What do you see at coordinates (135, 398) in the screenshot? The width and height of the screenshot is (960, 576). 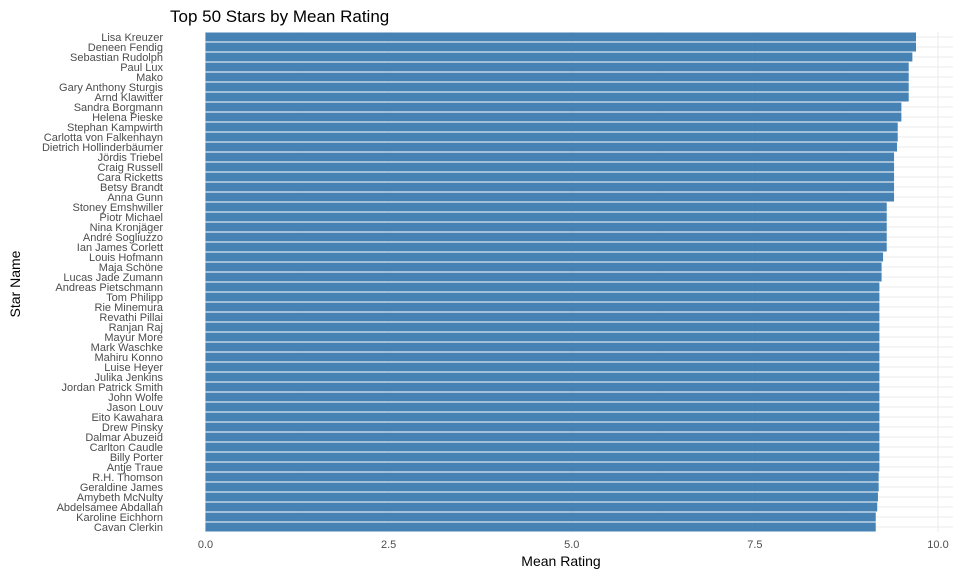 I see `y-tick-label: John Wolfe` at bounding box center [135, 398].